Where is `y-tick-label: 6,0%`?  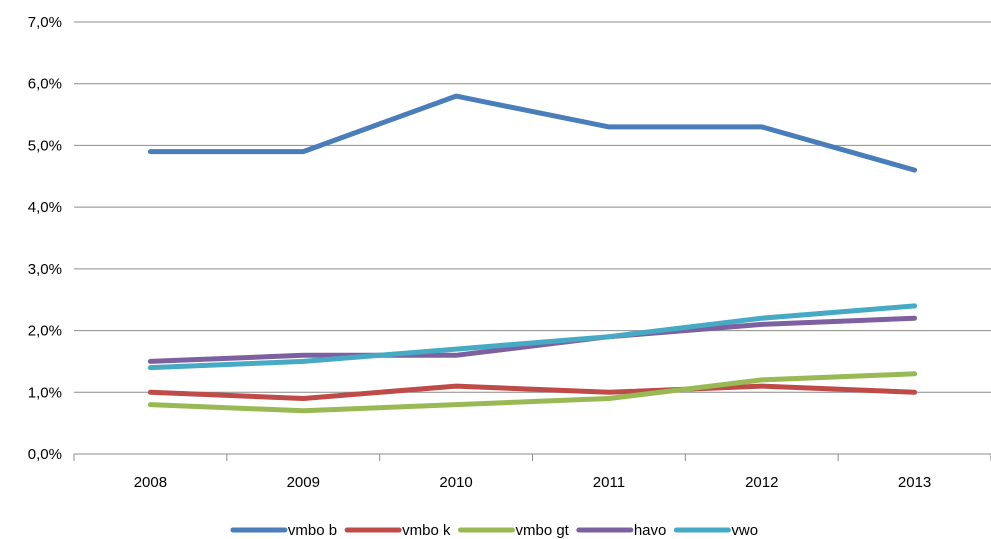 y-tick-label: 6,0% is located at coordinates (45, 84).